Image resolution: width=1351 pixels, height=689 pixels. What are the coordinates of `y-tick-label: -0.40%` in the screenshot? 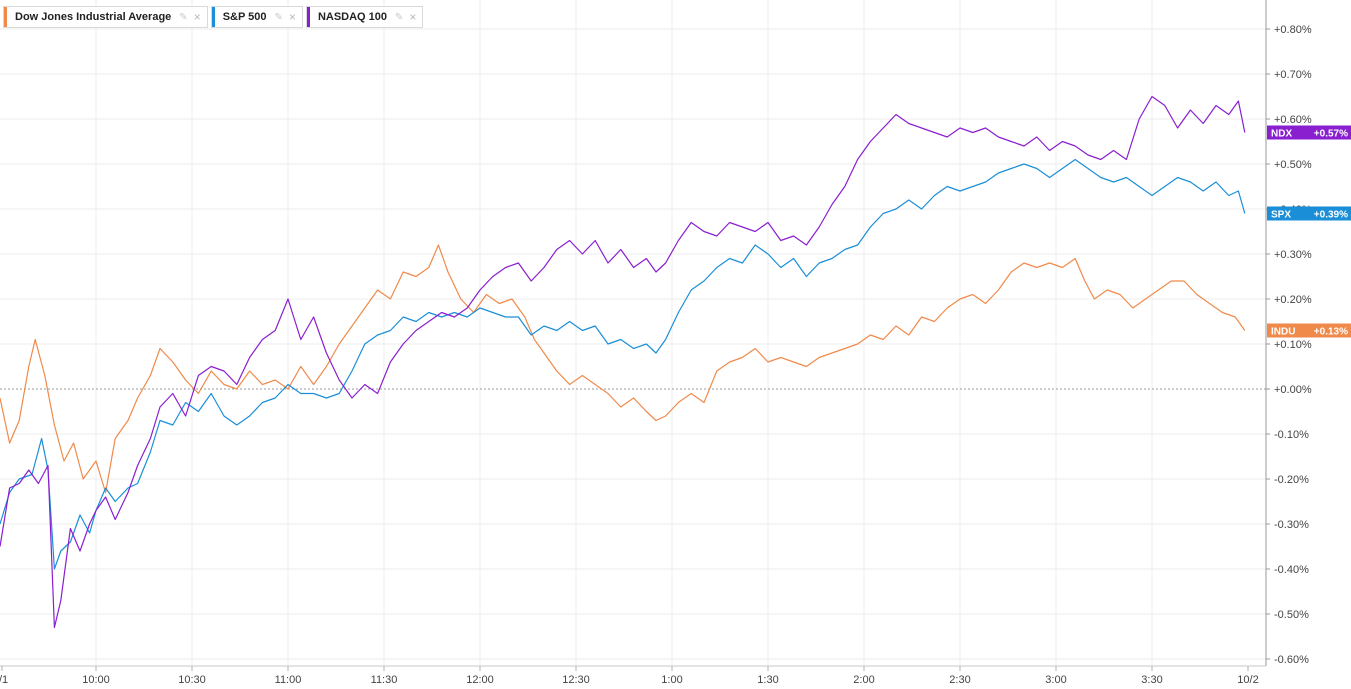 It's located at (1291, 570).